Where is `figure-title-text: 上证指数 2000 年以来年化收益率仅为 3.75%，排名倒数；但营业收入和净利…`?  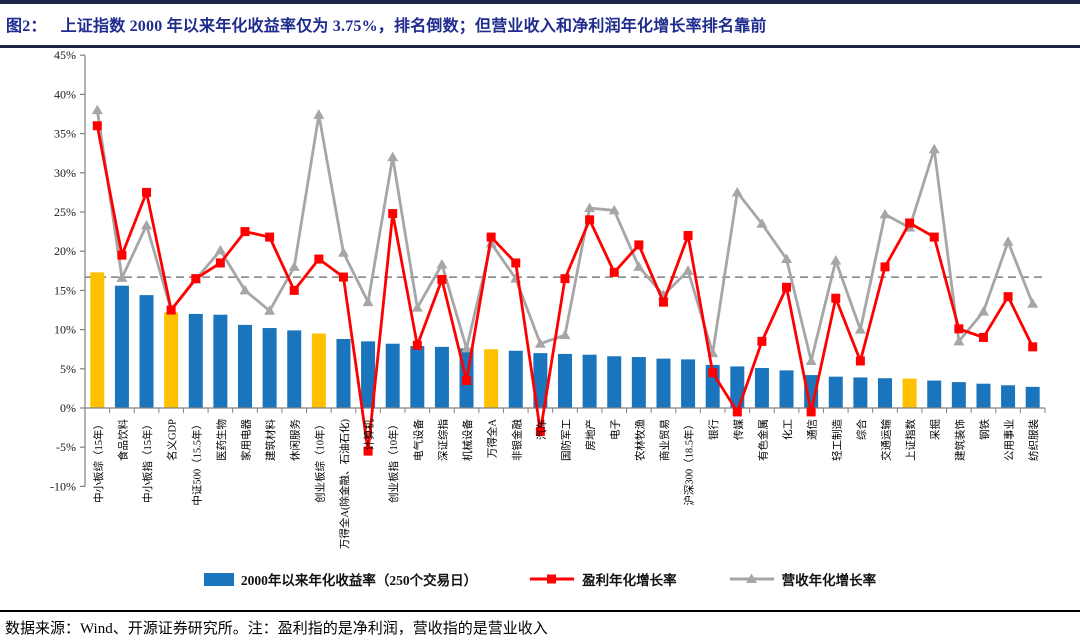
figure-title-text: 上证指数 2000 年以来年化收益率仅为 3.75%，排名倒数；但营业收入和净利… is located at coordinates (413, 26).